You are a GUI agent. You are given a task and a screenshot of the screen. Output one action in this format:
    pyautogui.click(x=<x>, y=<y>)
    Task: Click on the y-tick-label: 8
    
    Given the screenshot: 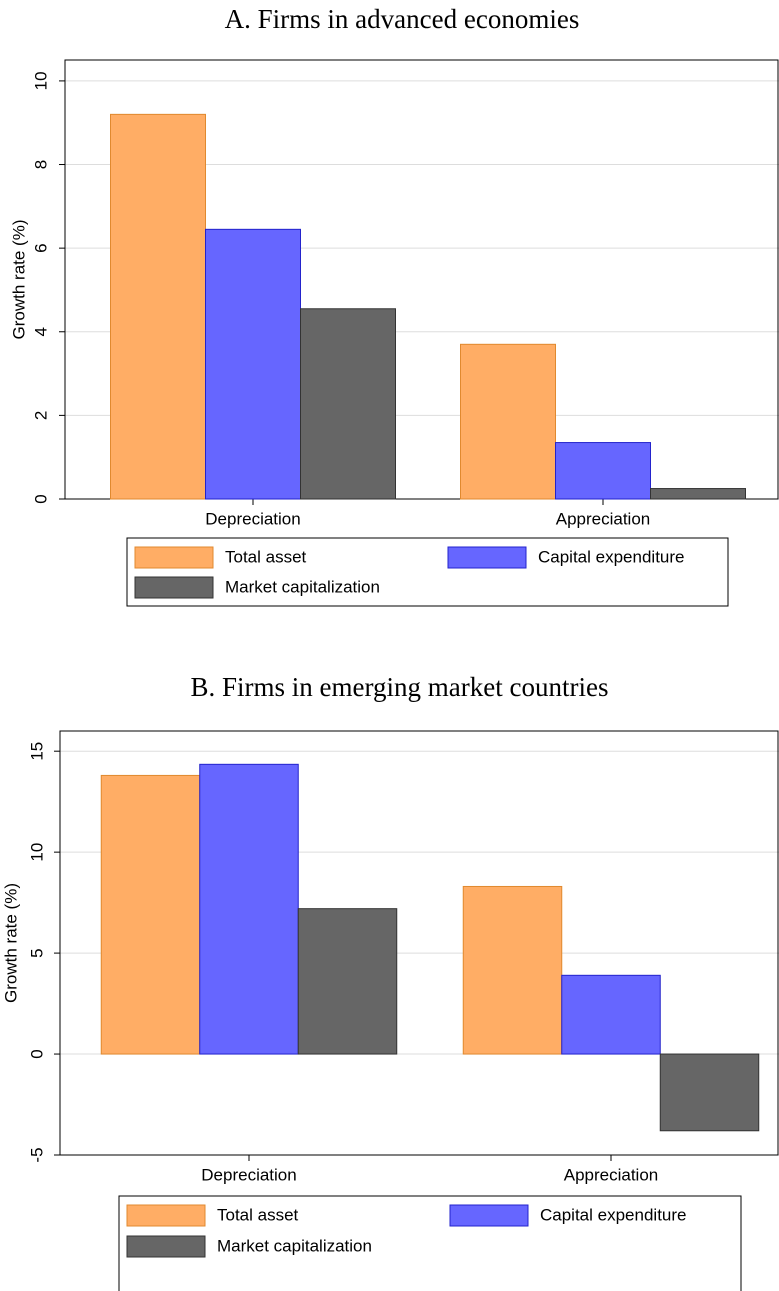 What is the action you would take?
    pyautogui.click(x=40, y=164)
    